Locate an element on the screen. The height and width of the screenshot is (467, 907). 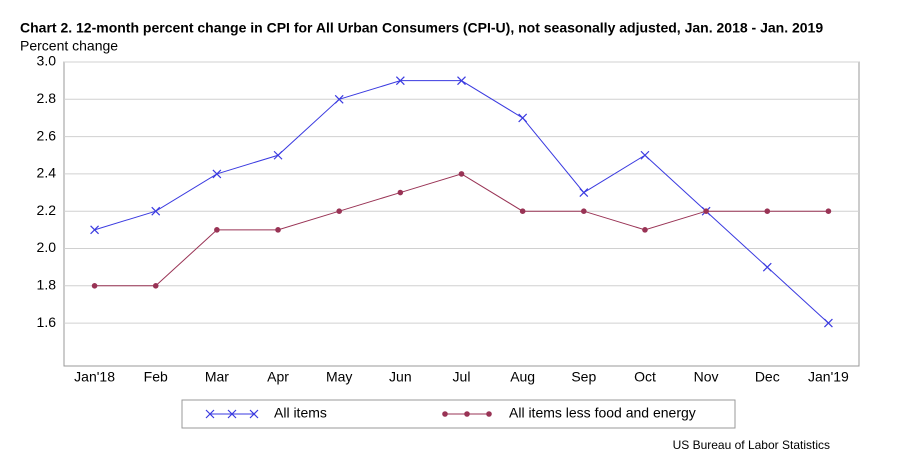
x-tick-label: Jan'19 is located at coordinates (828, 377).